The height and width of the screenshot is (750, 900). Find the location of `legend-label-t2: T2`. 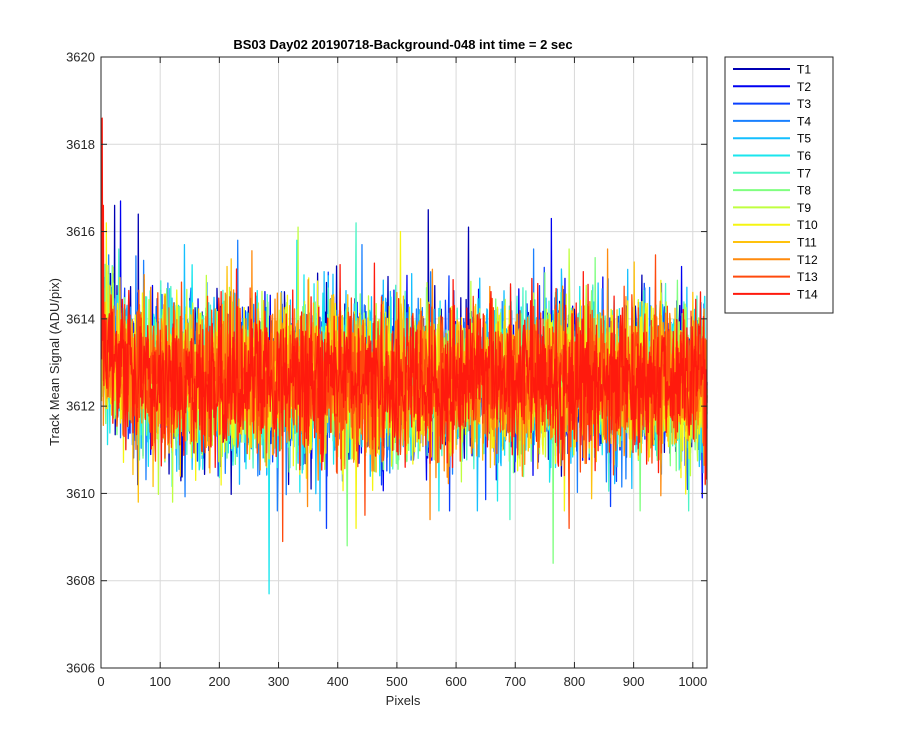

legend-label-t2: T2 is located at coordinates (804, 87).